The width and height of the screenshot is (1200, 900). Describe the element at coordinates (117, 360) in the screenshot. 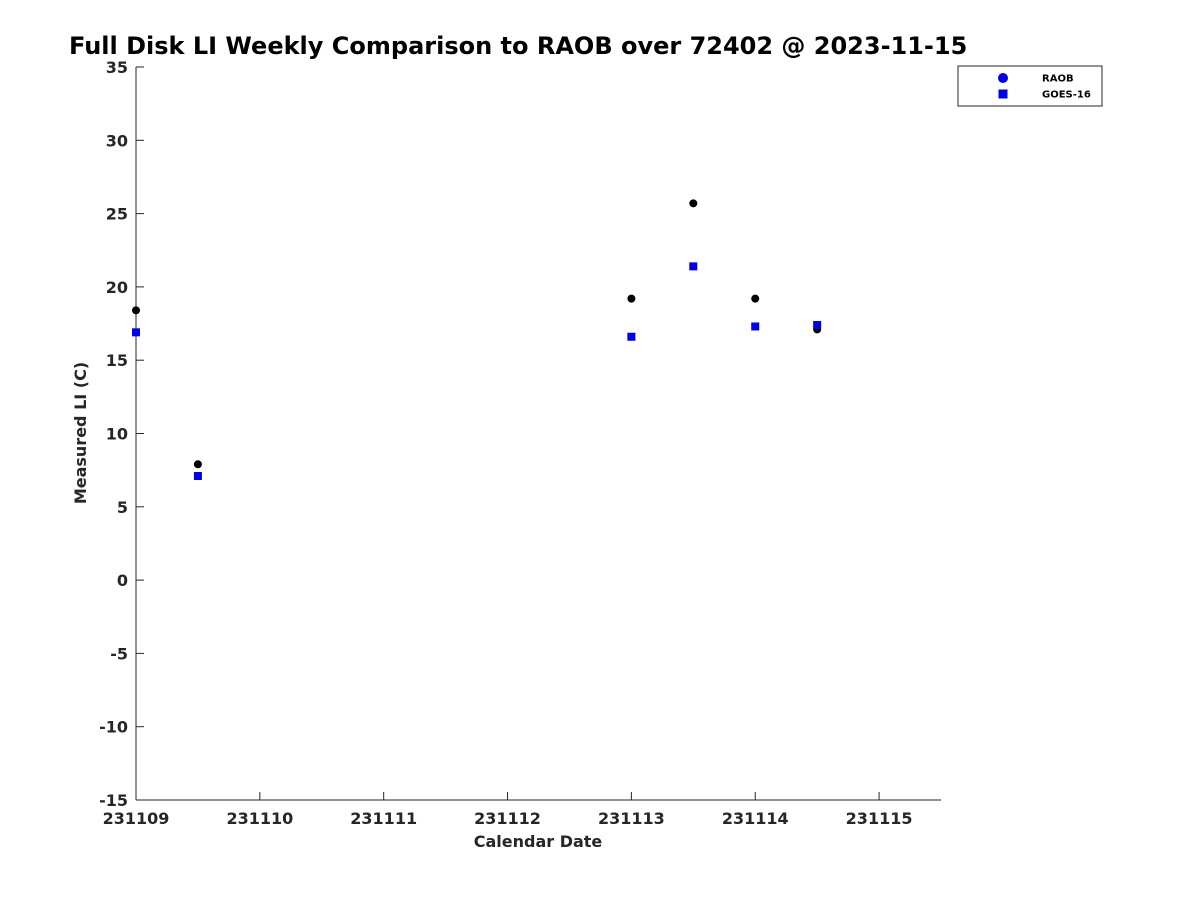

I see `y-tick-label: 15` at that location.